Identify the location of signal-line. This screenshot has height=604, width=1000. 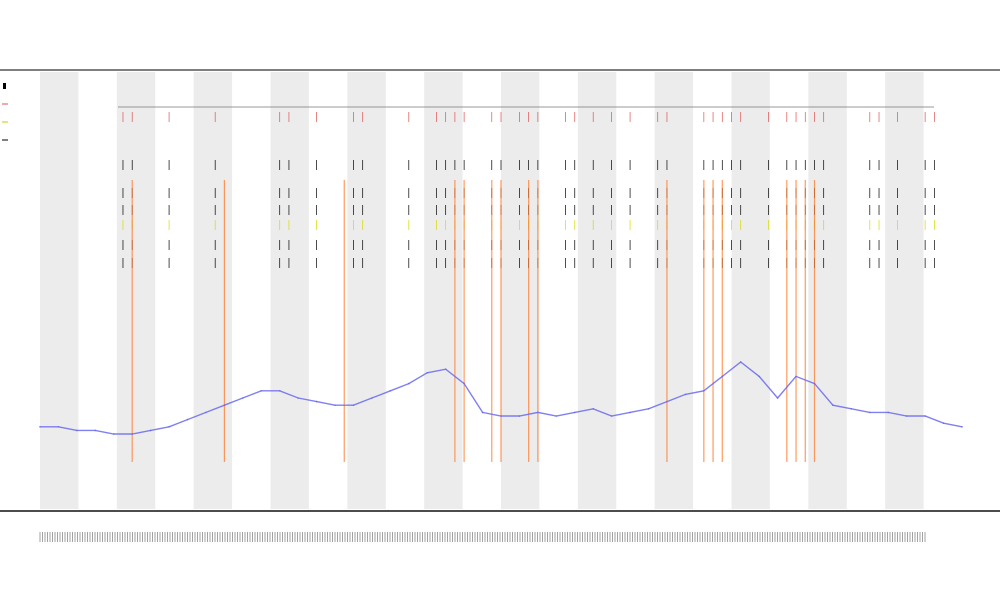
(501, 398).